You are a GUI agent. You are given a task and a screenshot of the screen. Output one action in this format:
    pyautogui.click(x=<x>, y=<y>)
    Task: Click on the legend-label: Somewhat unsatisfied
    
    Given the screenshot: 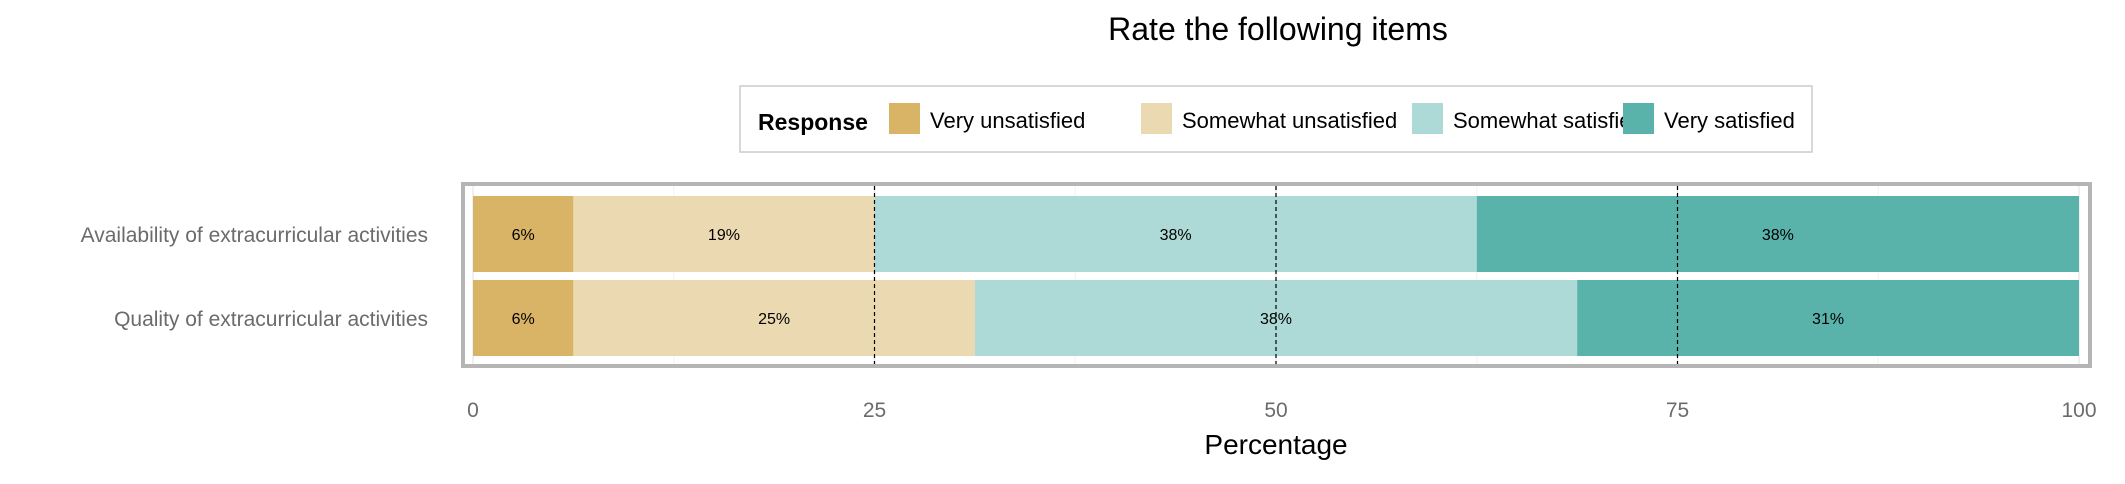 What is the action you would take?
    pyautogui.click(x=1289, y=120)
    